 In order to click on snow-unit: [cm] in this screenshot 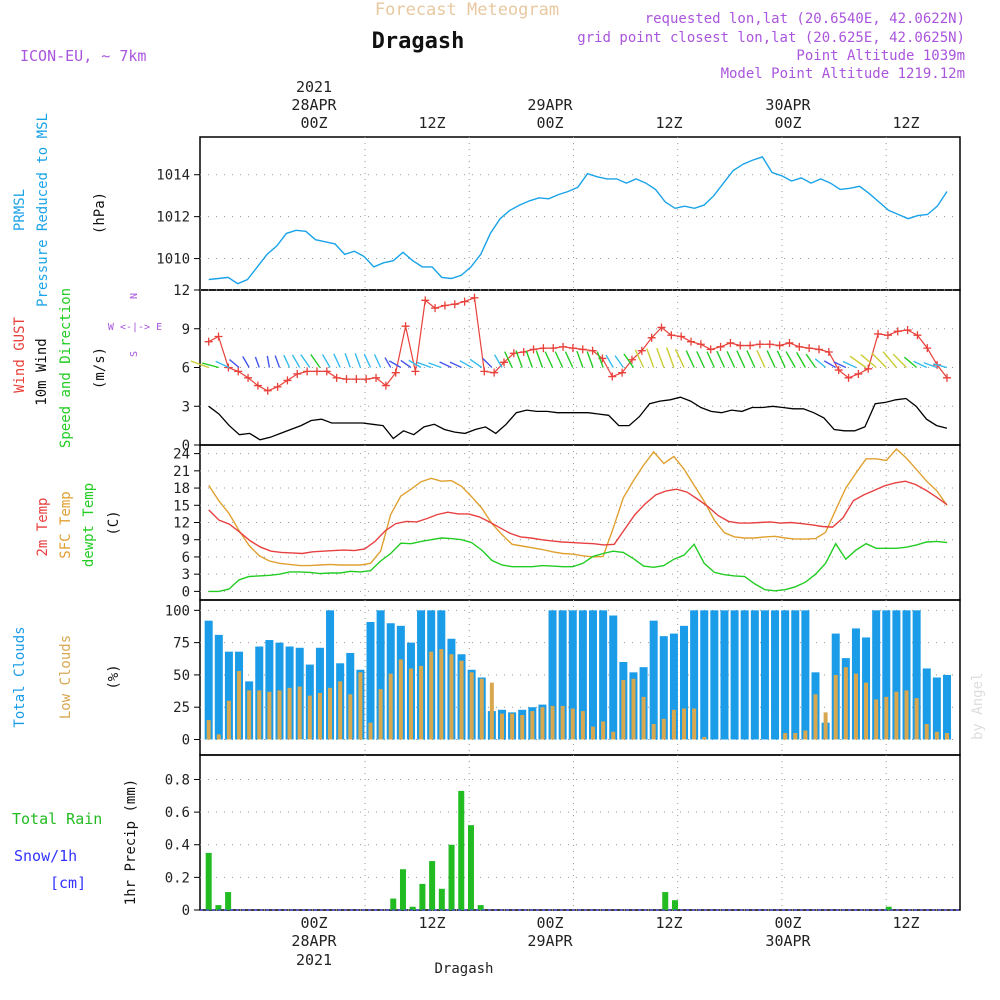, I will do `click(68, 883)`.